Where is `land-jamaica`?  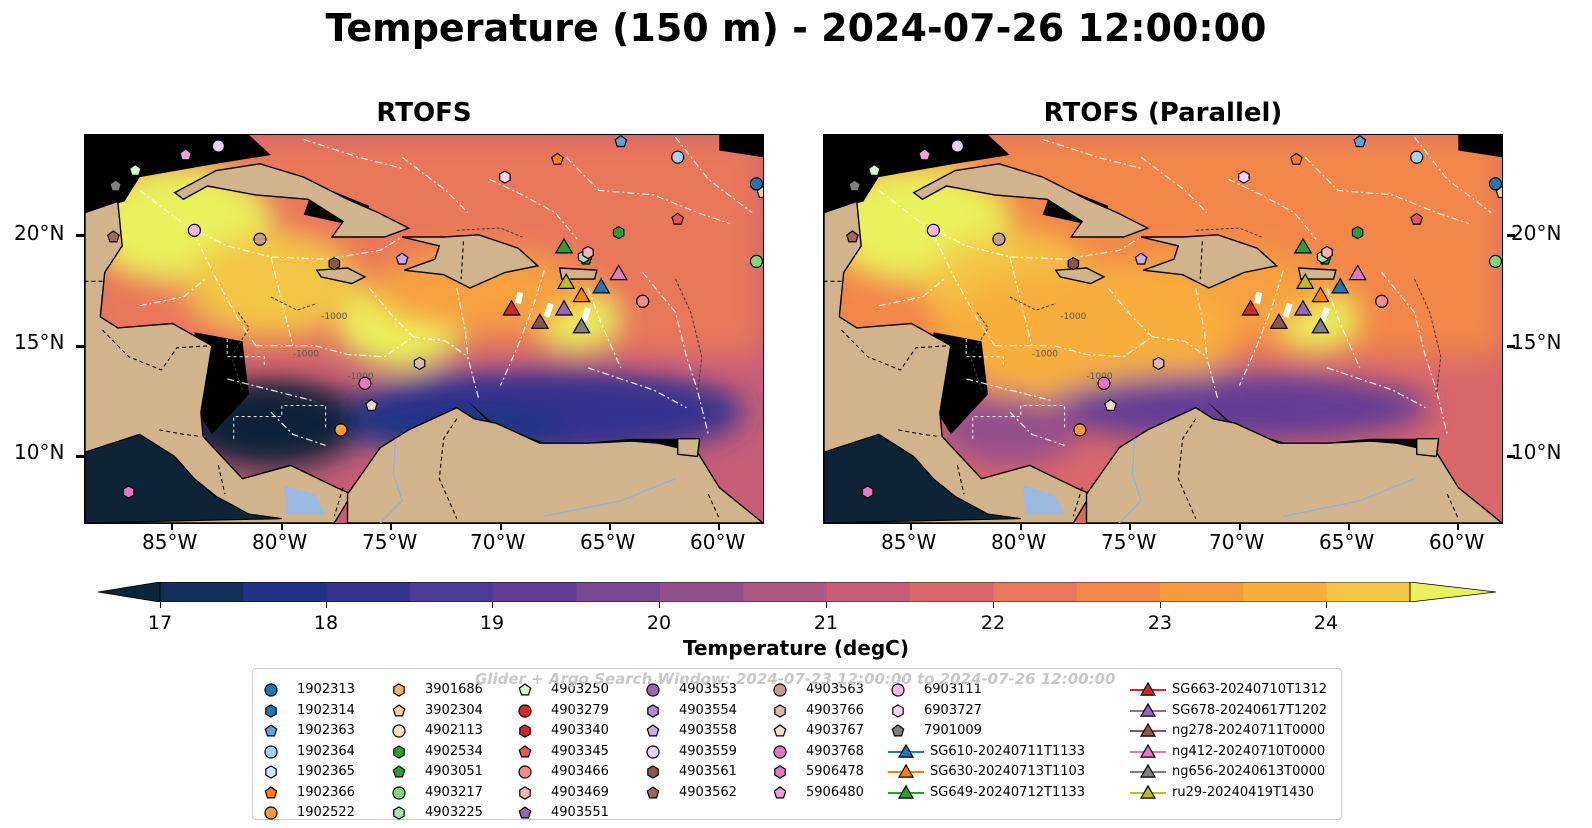 land-jamaica is located at coordinates (1080, 276).